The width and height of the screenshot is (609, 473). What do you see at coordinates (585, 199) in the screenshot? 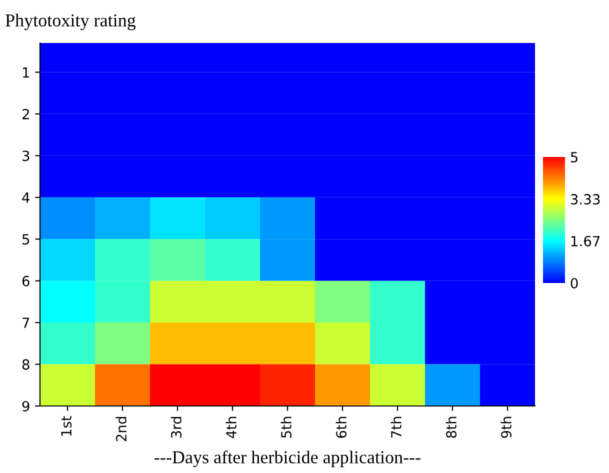
I see `color-bar-label: 3.33` at bounding box center [585, 199].